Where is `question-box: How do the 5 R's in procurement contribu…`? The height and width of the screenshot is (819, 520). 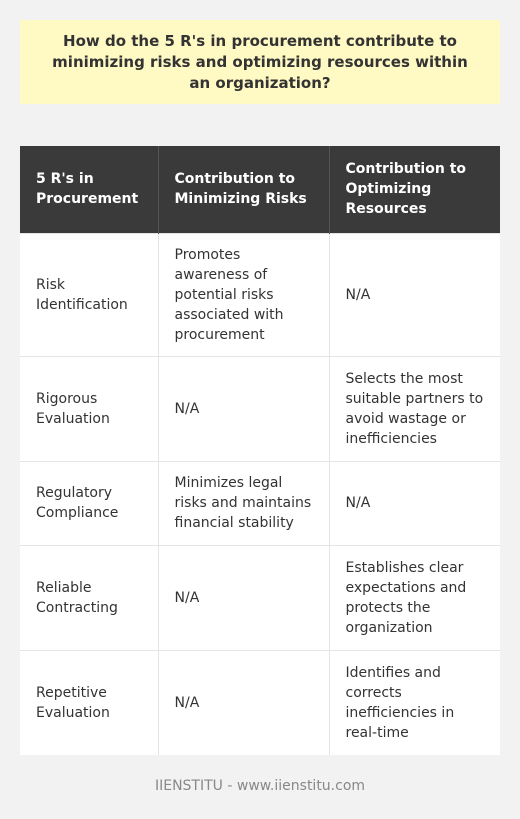
question-box: How do the 5 R's in procurement contribu… is located at coordinates (260, 62).